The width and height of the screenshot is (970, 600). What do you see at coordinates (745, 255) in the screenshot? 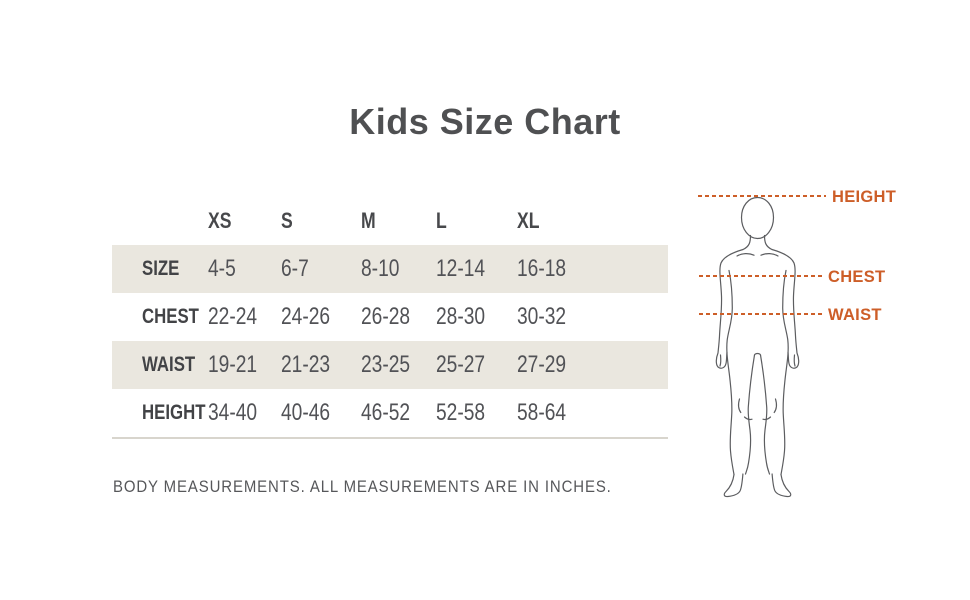
I see `collarbone-left` at bounding box center [745, 255].